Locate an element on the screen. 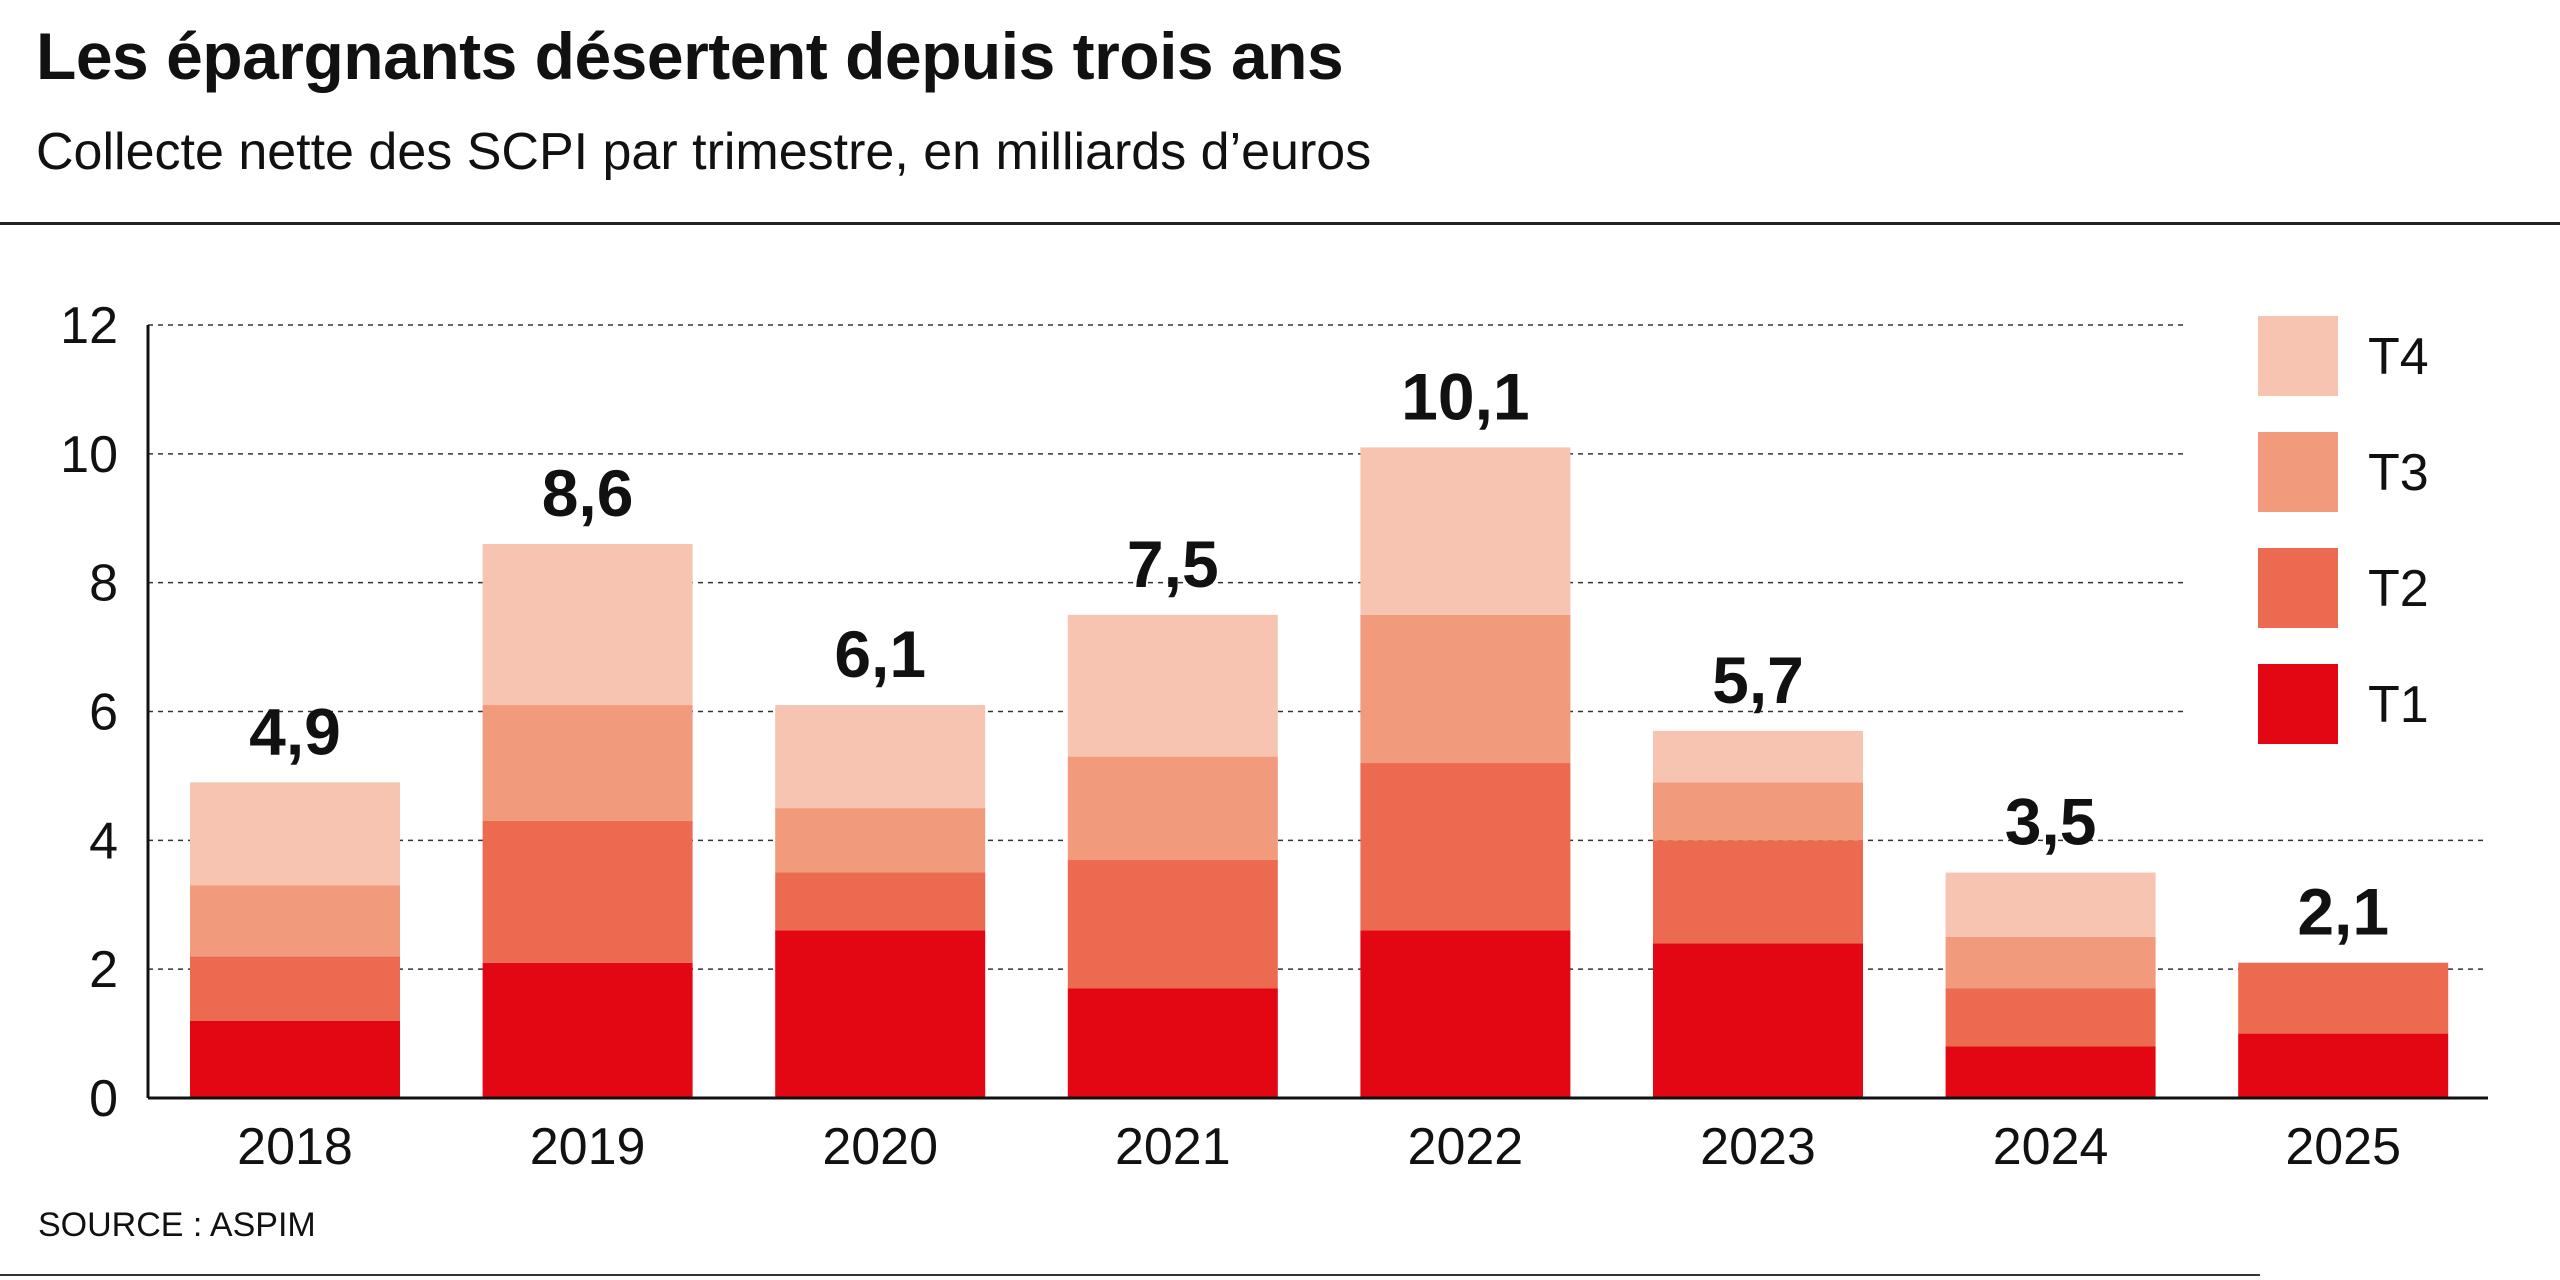 This screenshot has height=1280, width=2560. bar-segment-t3-2018 is located at coordinates (295, 921).